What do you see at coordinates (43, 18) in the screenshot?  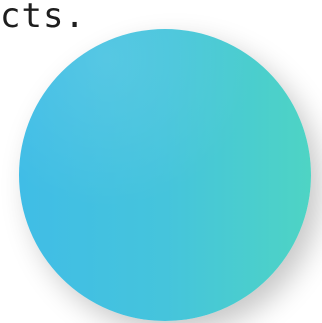 I see `body-text-fragment: cts.` at bounding box center [43, 18].